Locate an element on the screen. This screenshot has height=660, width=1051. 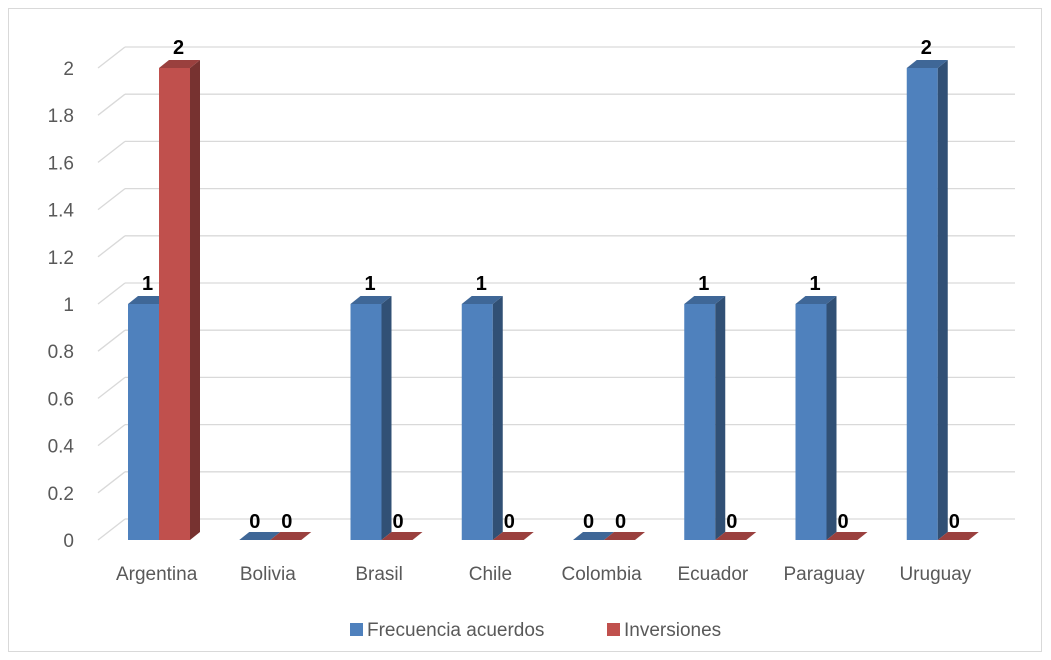
legend-label-series-0: Frecuencia acuerdos is located at coordinates (455, 630).